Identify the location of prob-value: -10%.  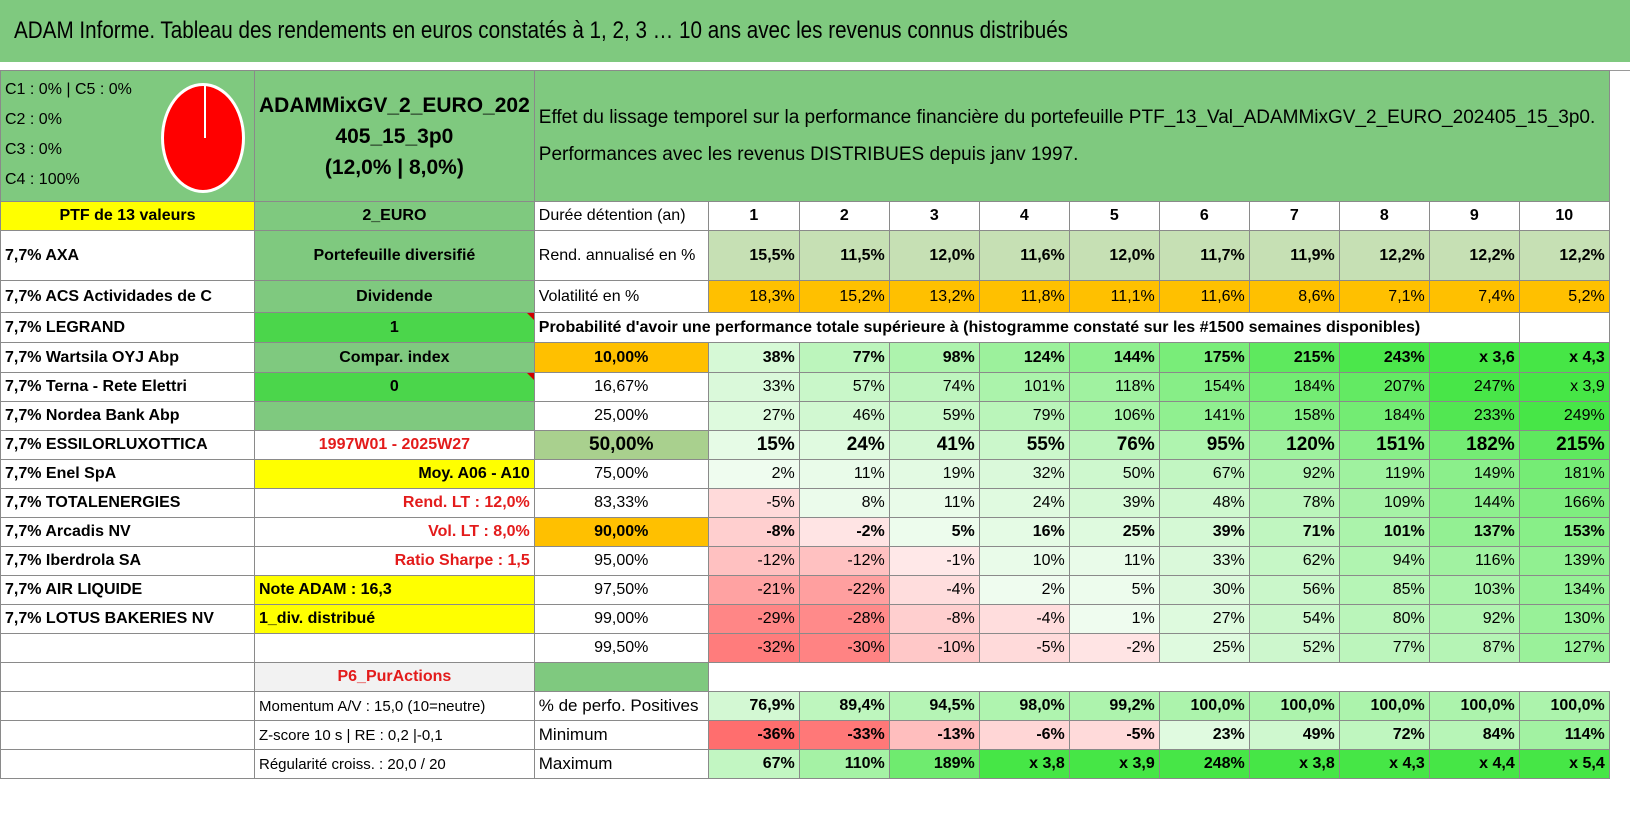
(934, 648).